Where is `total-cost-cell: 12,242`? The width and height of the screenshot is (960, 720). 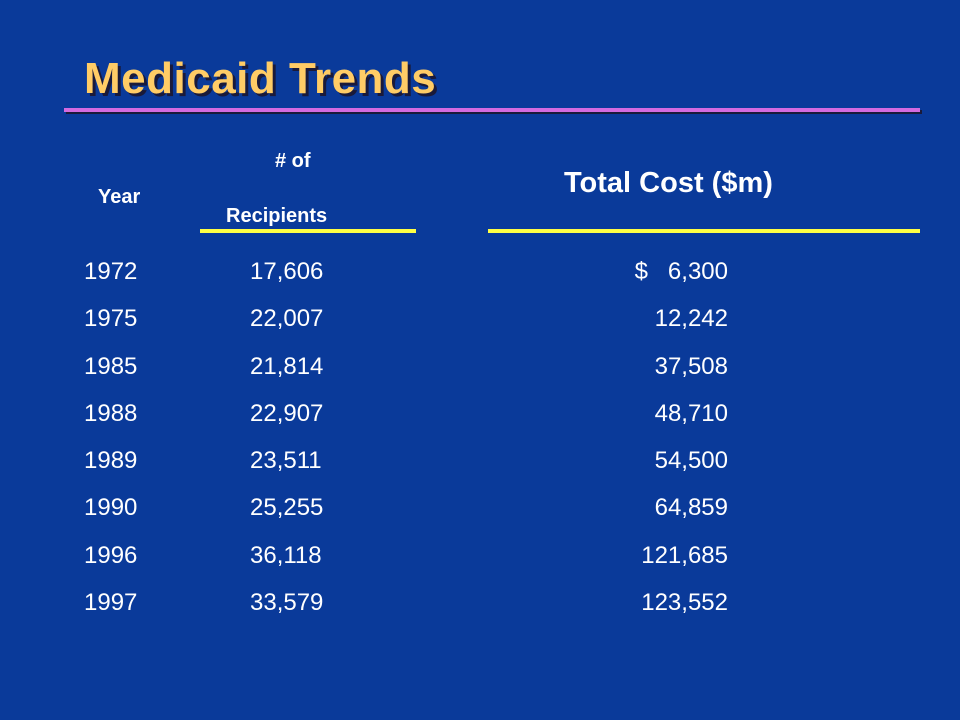
total-cost-cell: 12,242 is located at coordinates (691, 319).